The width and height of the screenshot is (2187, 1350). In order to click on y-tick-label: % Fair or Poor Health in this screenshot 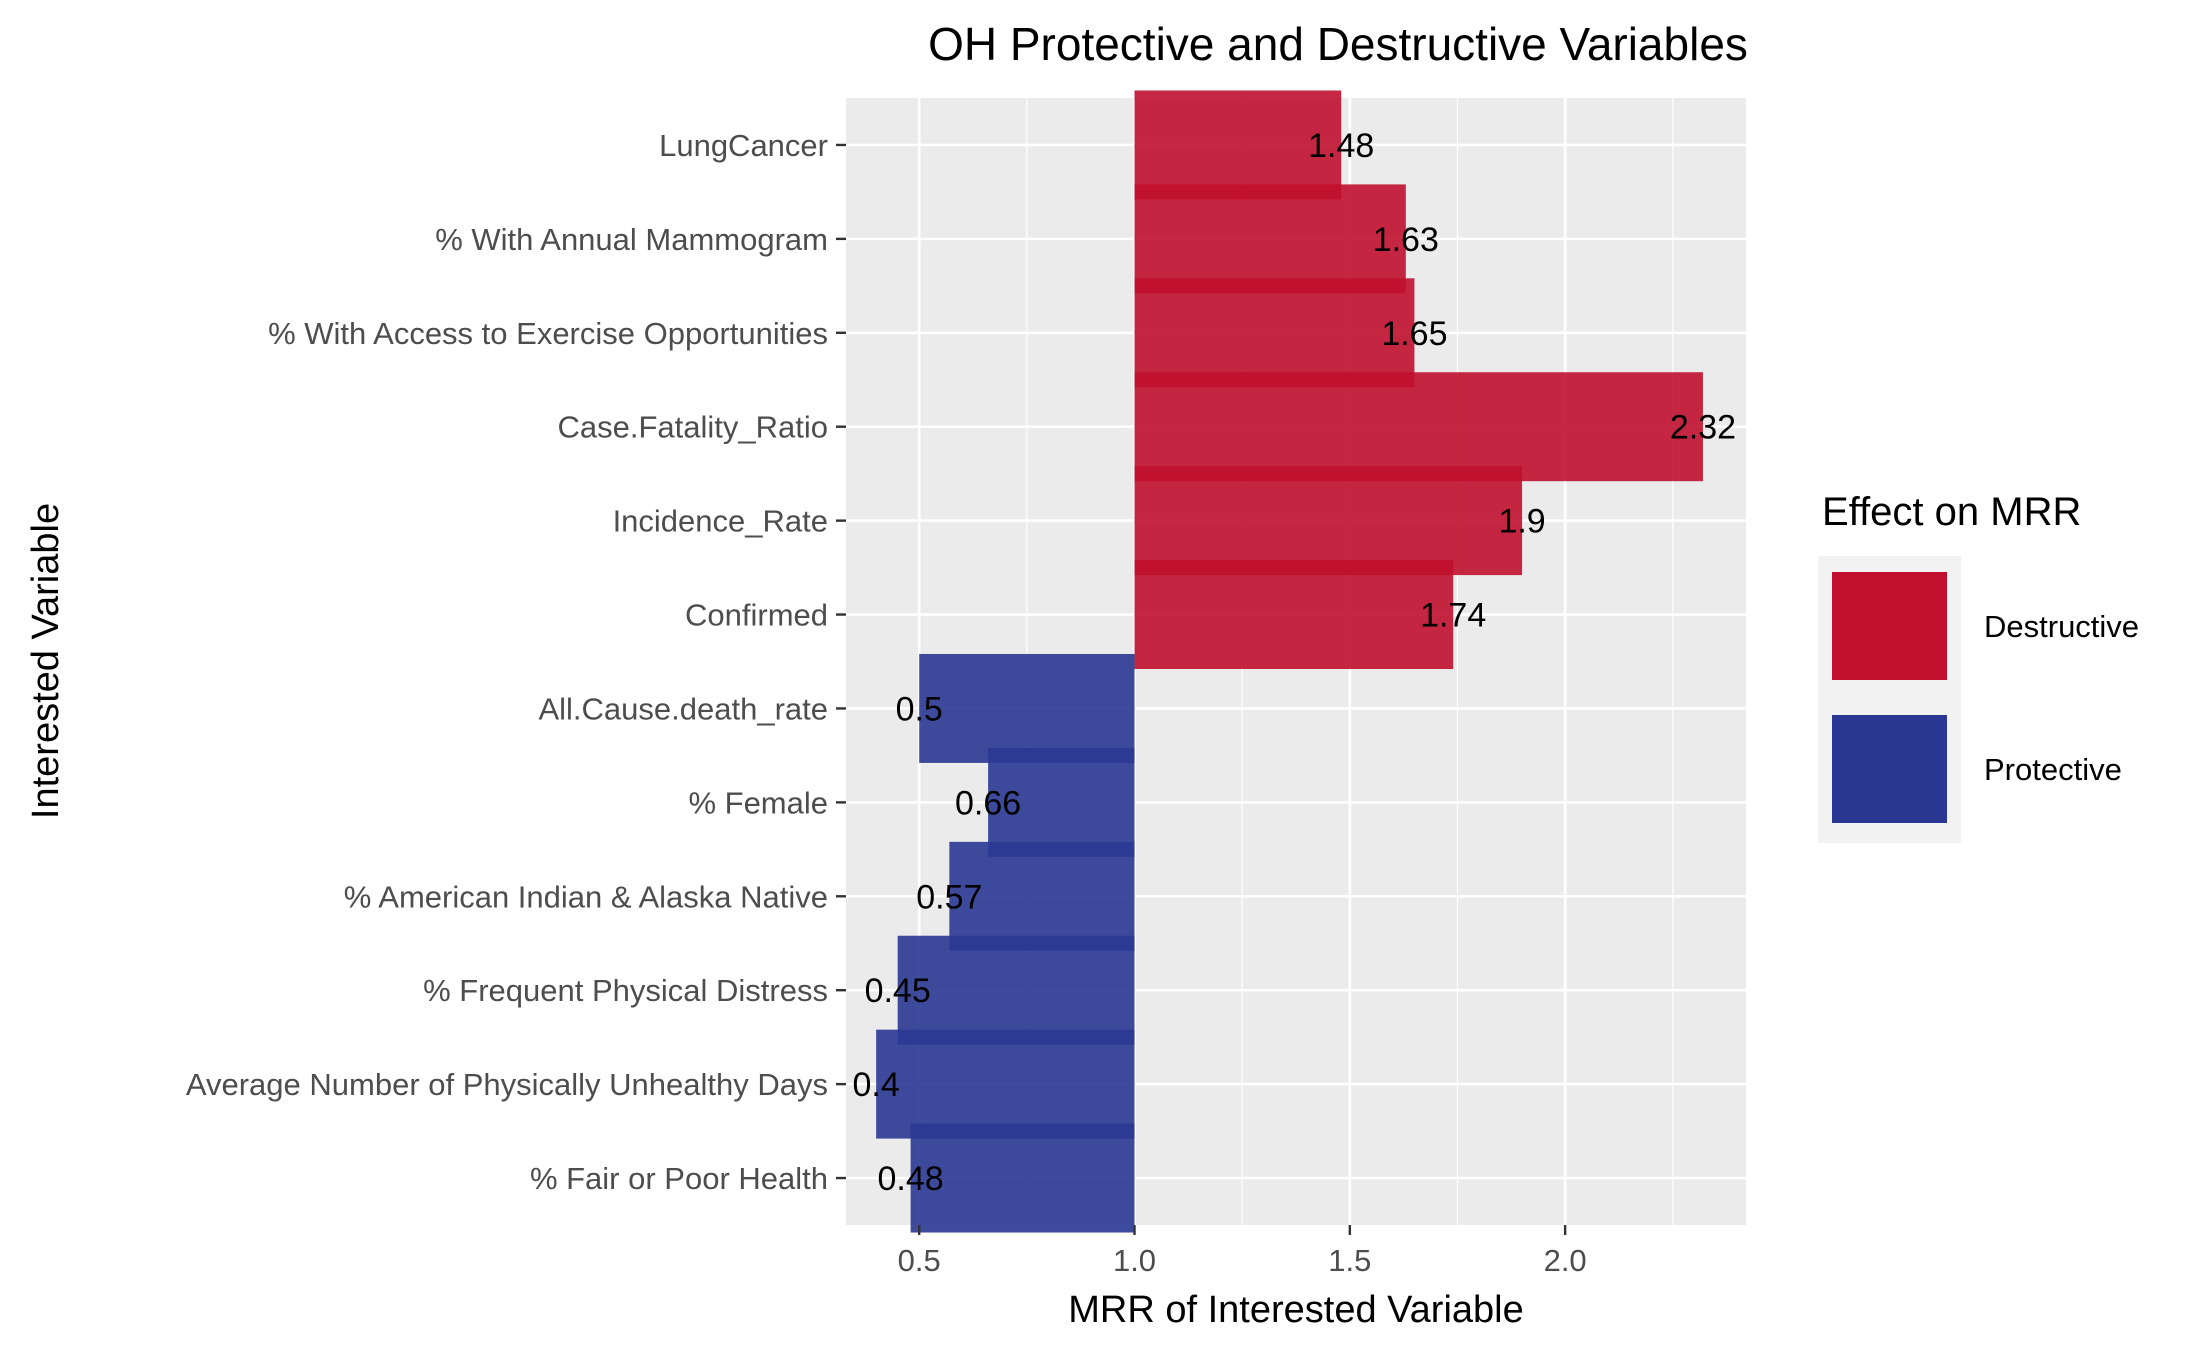, I will do `click(679, 1178)`.